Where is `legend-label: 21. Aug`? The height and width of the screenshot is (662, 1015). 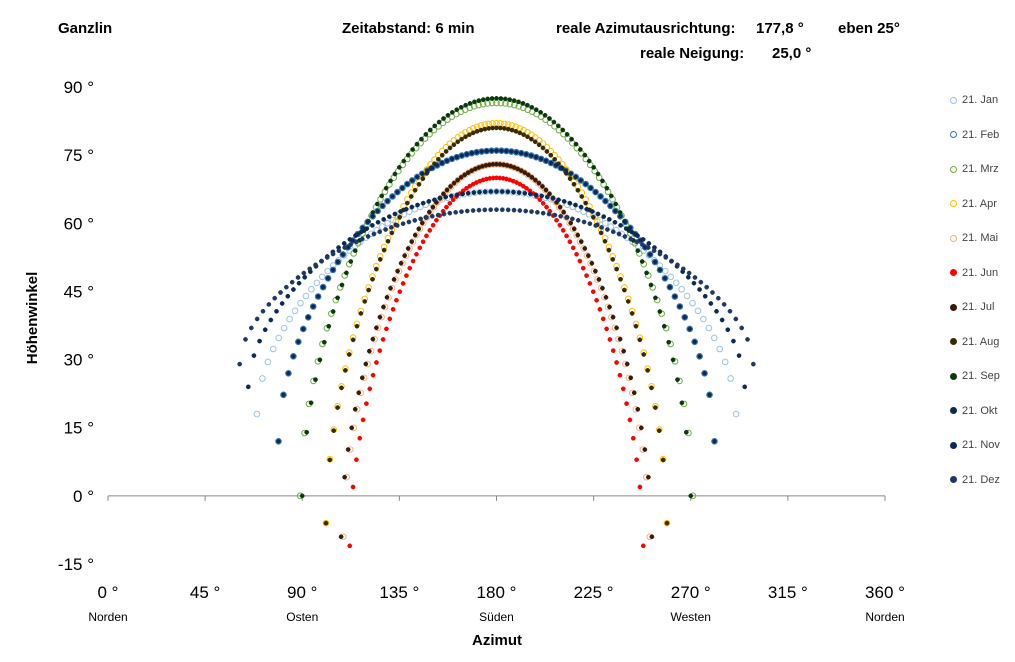 legend-label: 21. Aug is located at coordinates (981, 341).